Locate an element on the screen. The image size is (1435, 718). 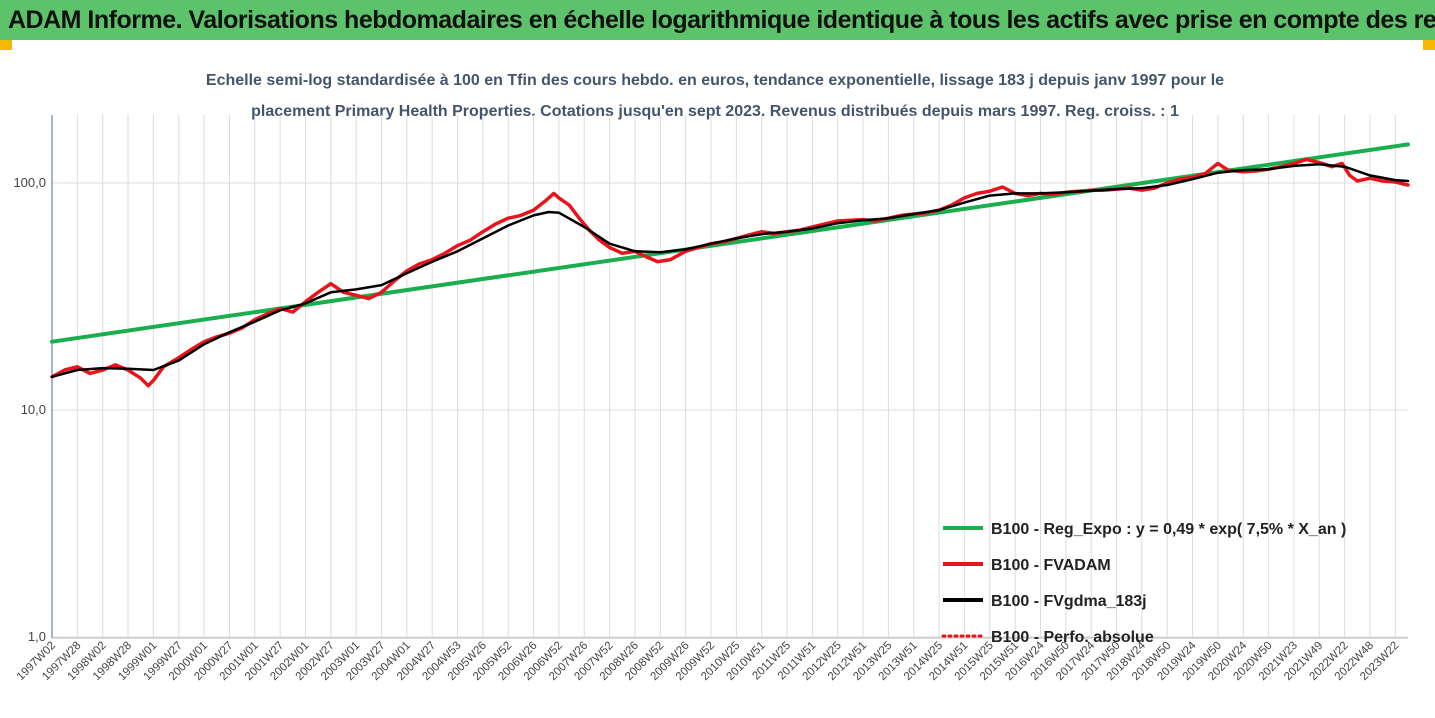
accent-corner-left is located at coordinates (6, 45).